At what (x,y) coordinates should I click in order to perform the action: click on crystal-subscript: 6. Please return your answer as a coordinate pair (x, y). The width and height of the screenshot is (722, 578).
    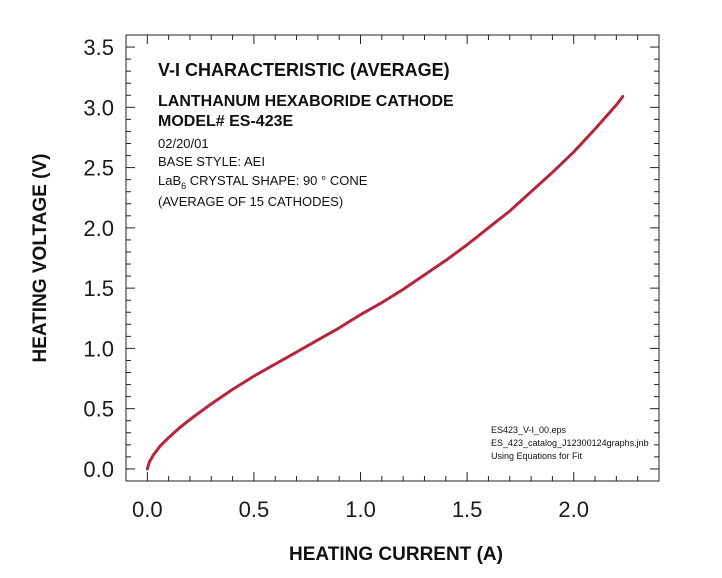
    Looking at the image, I should click on (183, 186).